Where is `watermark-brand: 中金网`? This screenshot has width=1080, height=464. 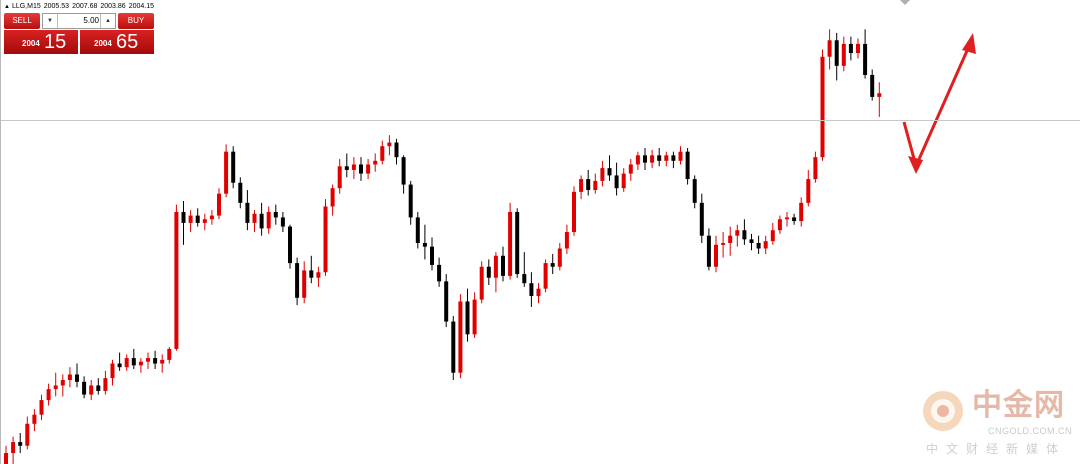
watermark-brand: 中金网 is located at coordinates (1018, 405).